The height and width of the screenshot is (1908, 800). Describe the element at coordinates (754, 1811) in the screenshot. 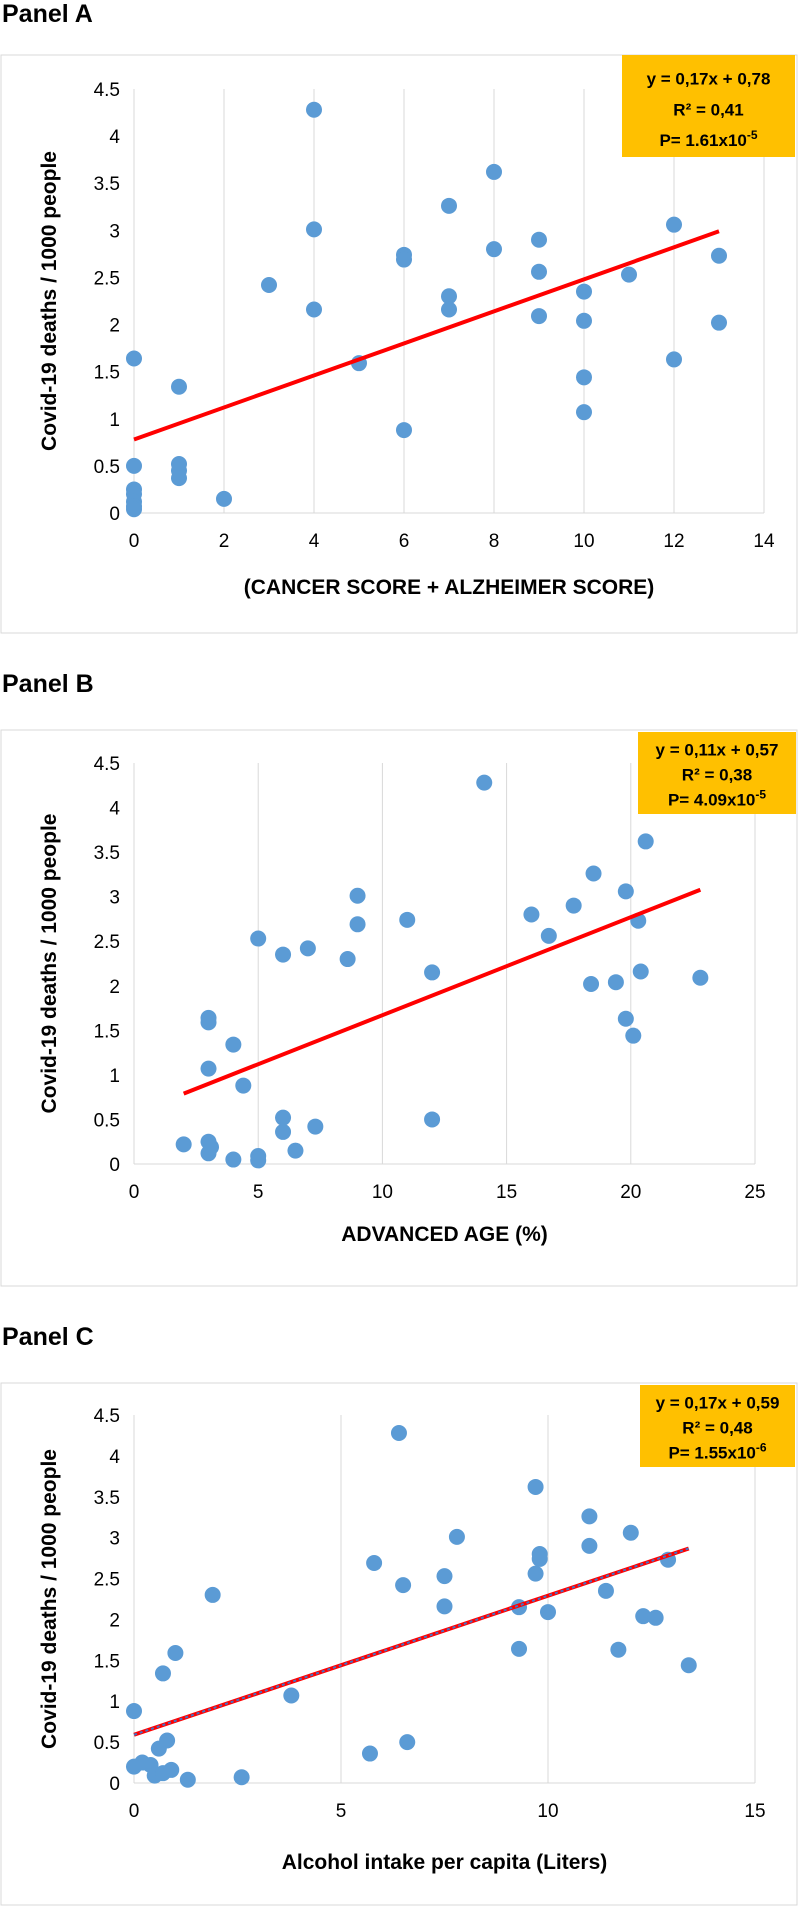

I see `x-tick-label: 15` at that location.